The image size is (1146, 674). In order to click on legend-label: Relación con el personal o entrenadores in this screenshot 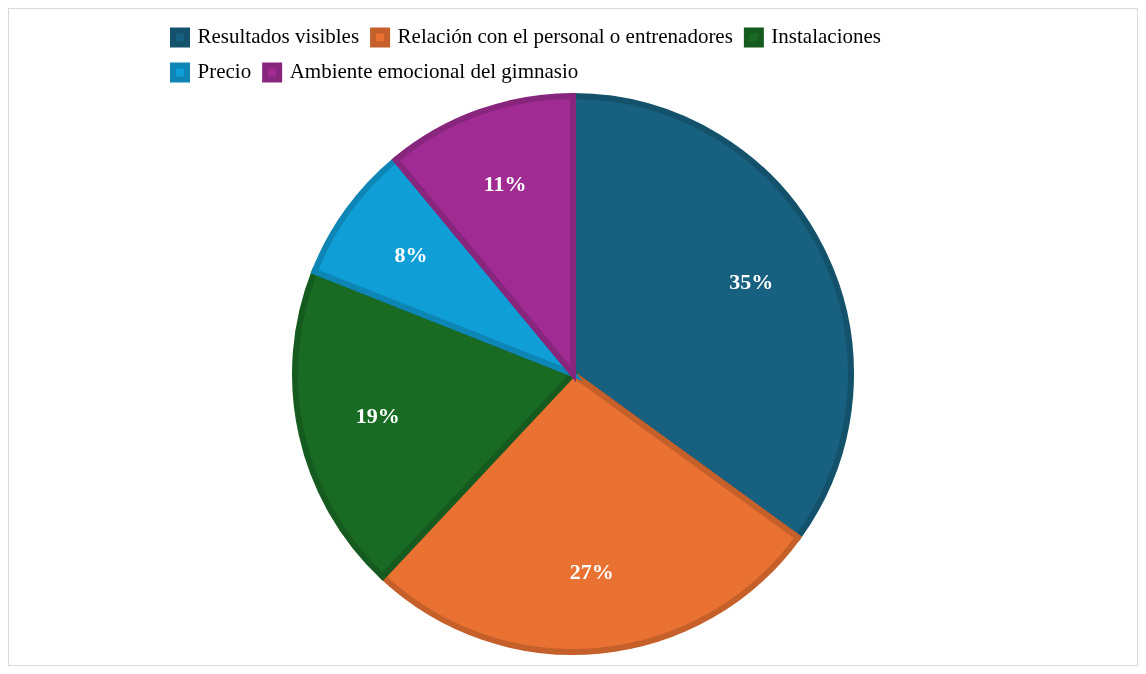, I will do `click(565, 36)`.